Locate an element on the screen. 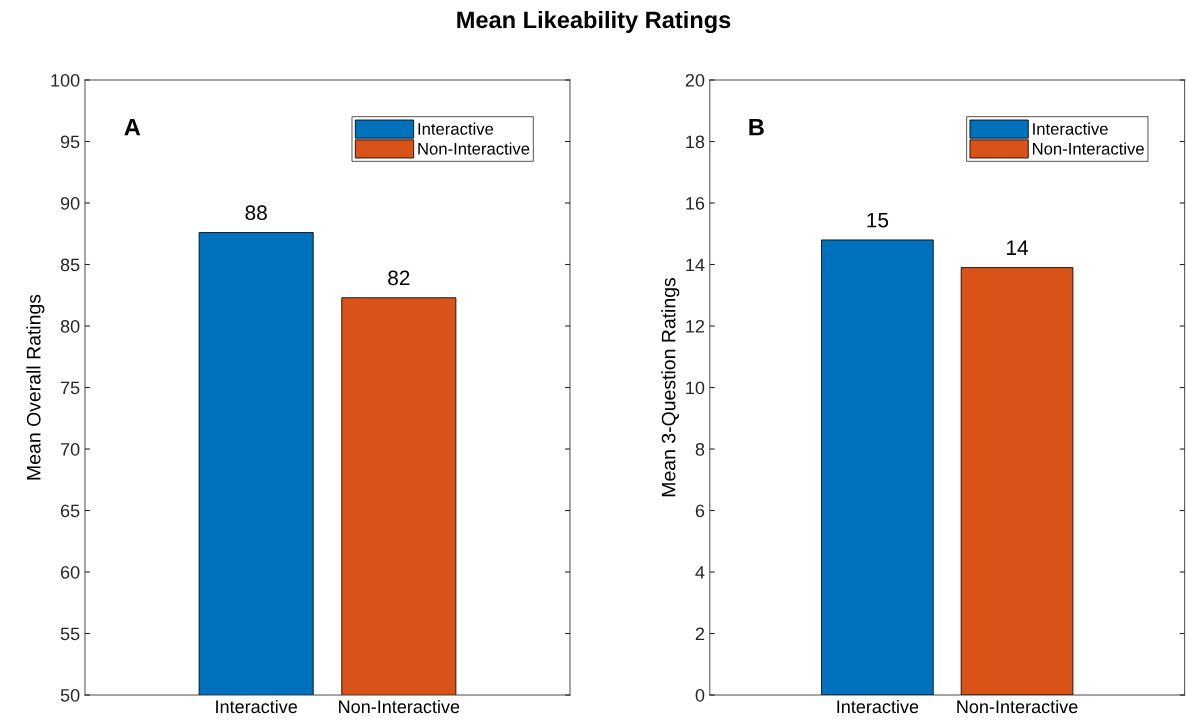 This screenshot has width=1187, height=728. y-axis-title: Mean 3-Question Ratings is located at coordinates (670, 387).